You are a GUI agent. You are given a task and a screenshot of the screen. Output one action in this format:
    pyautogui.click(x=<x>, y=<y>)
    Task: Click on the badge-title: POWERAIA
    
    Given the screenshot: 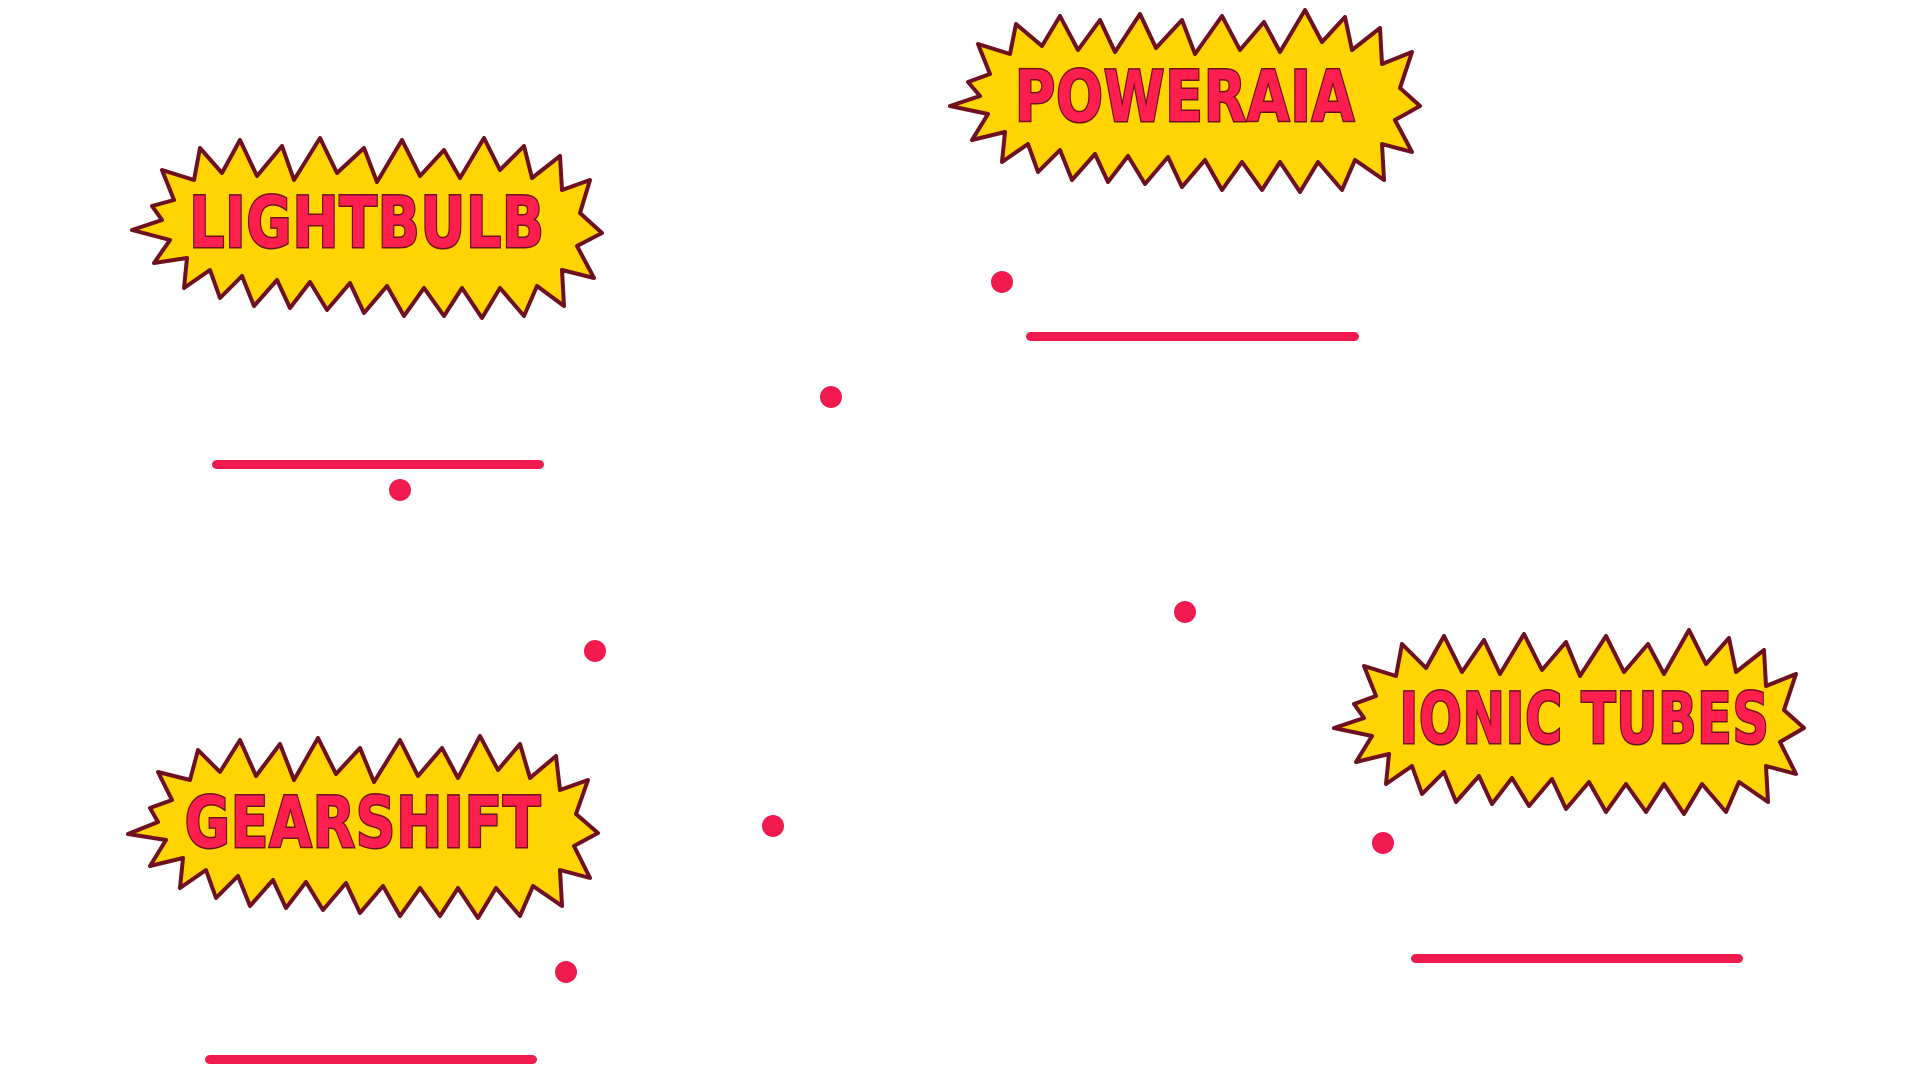 What is the action you would take?
    pyautogui.click(x=1185, y=97)
    